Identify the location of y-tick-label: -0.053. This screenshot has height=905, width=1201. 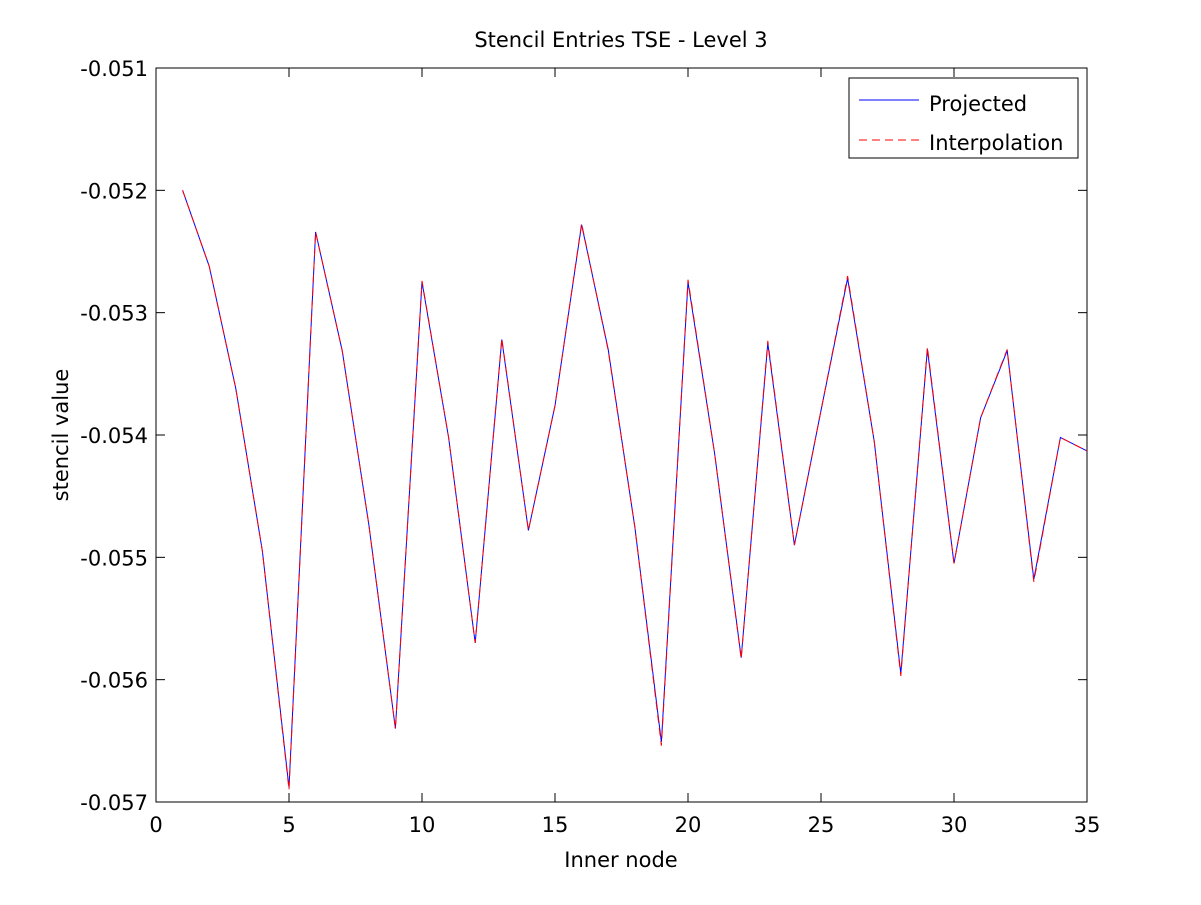
(114, 314).